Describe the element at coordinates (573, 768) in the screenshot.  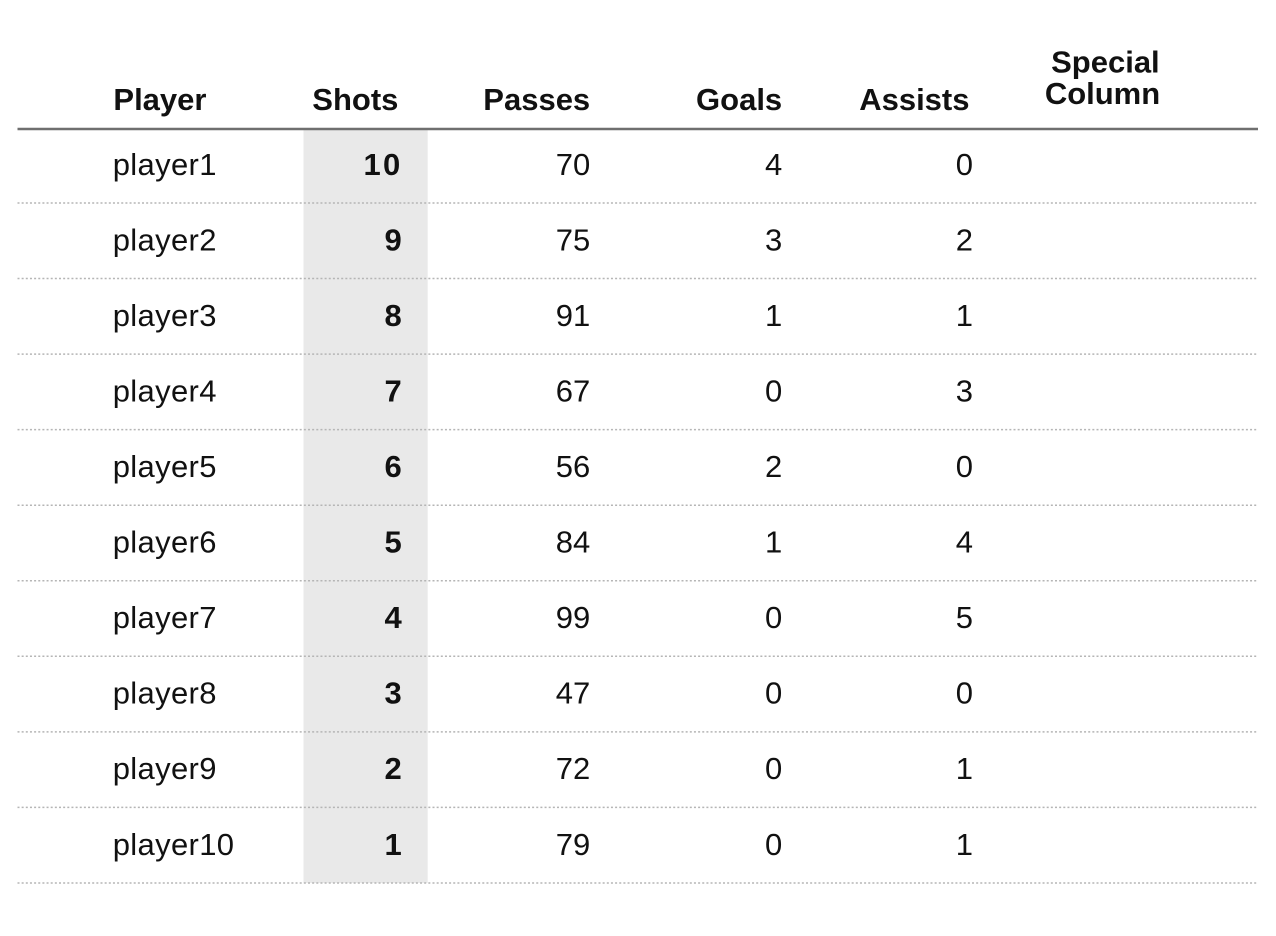
I see `svg-text: 72` at that location.